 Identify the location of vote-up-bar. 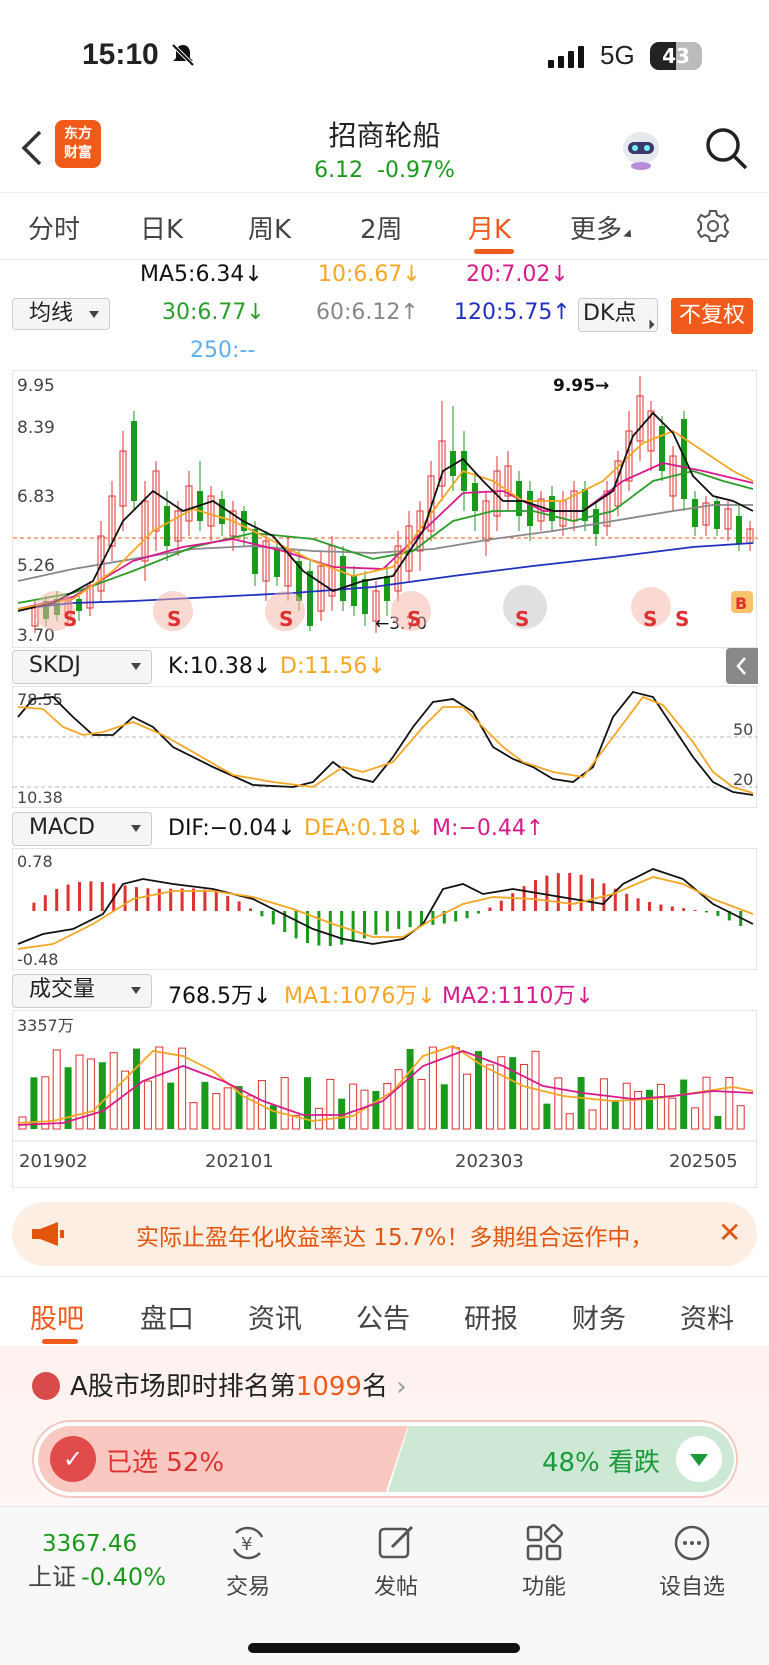
(223, 1459).